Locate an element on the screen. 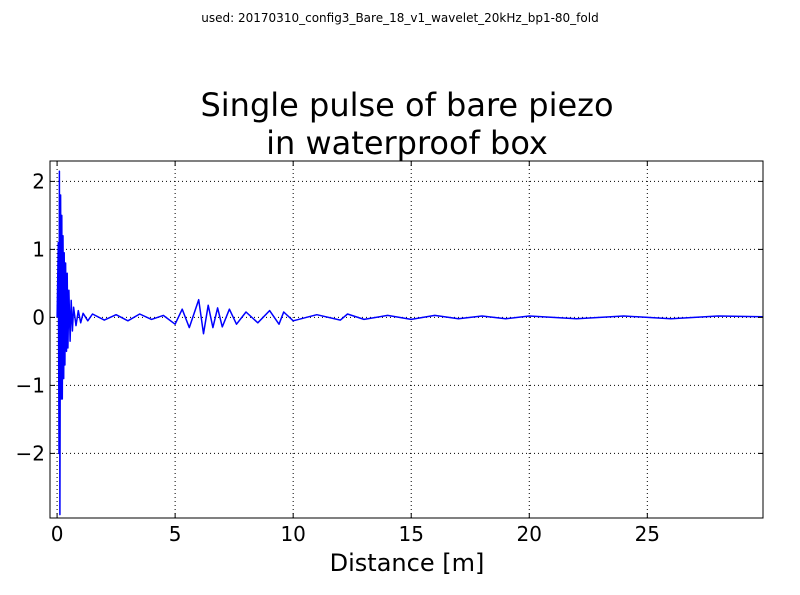 The width and height of the screenshot is (800, 595). x-tick-label: 20 is located at coordinates (529, 534).